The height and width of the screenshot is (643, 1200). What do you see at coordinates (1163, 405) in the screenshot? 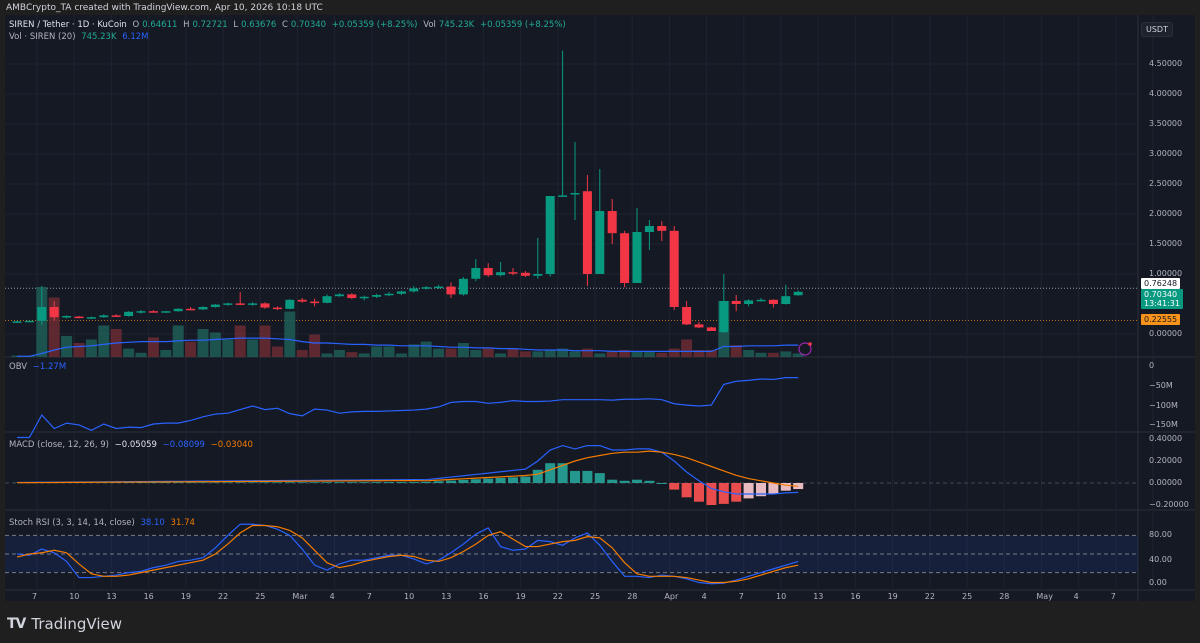
I see `obv-axis-label: −100M` at bounding box center [1163, 405].